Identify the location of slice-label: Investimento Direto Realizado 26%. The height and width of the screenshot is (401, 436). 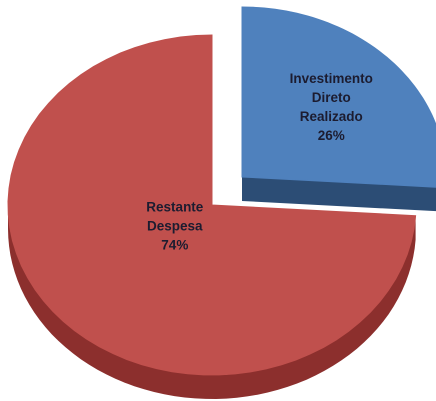
(331, 107).